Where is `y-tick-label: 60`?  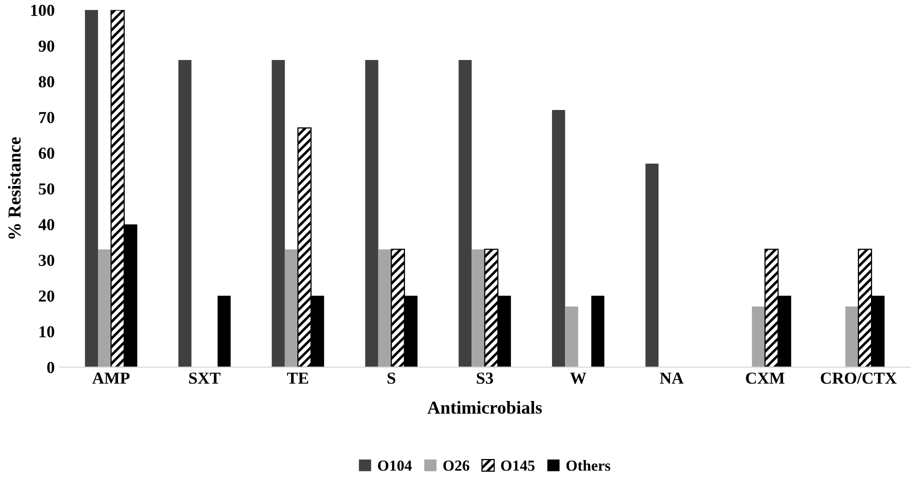 y-tick-label: 60 is located at coordinates (46, 153).